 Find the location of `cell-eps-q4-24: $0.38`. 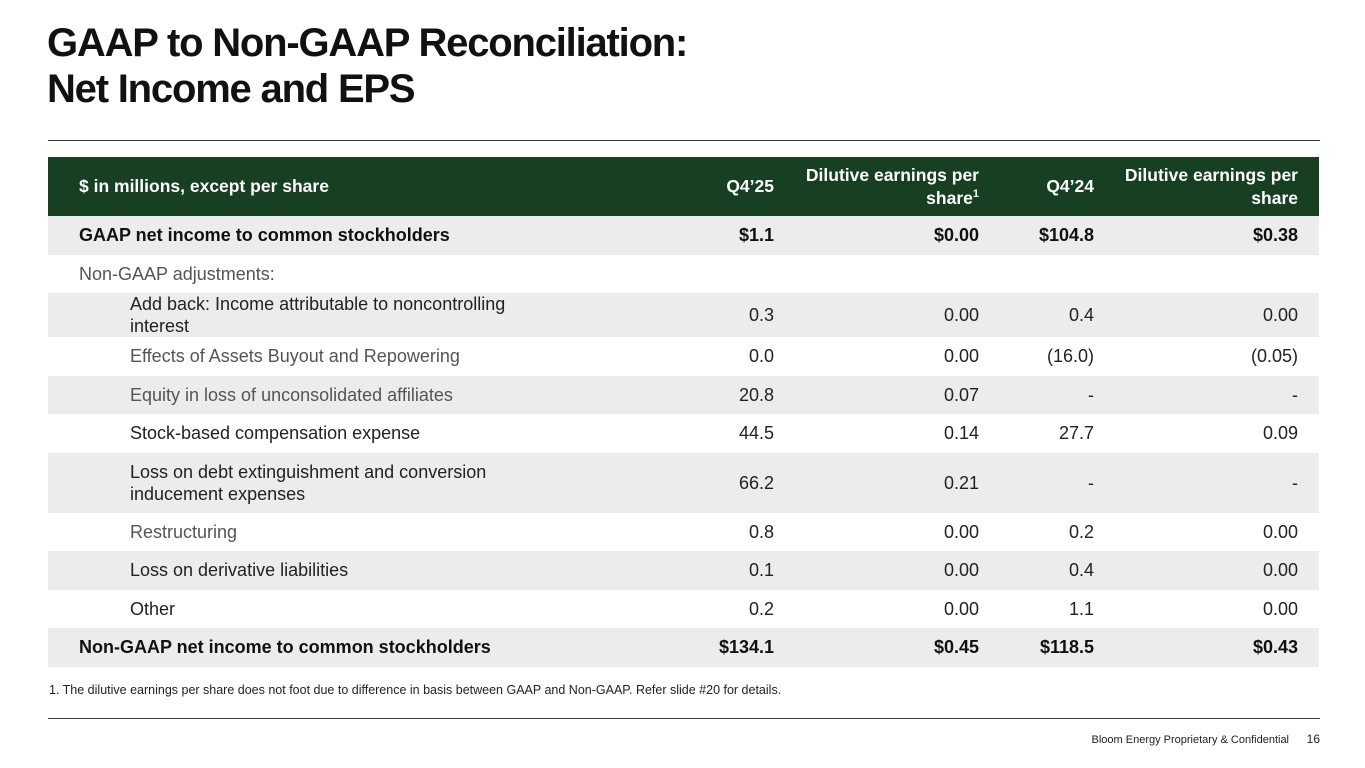

cell-eps-q4-24: $0.38 is located at coordinates (1275, 235).